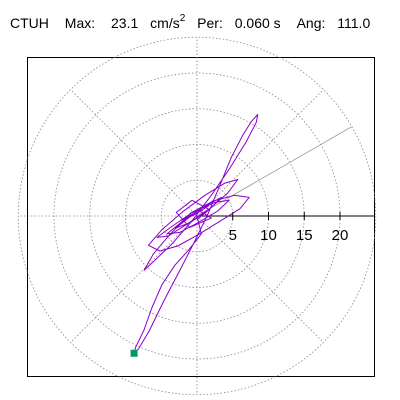 The image size is (400, 400). I want to click on peak-marker, so click(134, 353).